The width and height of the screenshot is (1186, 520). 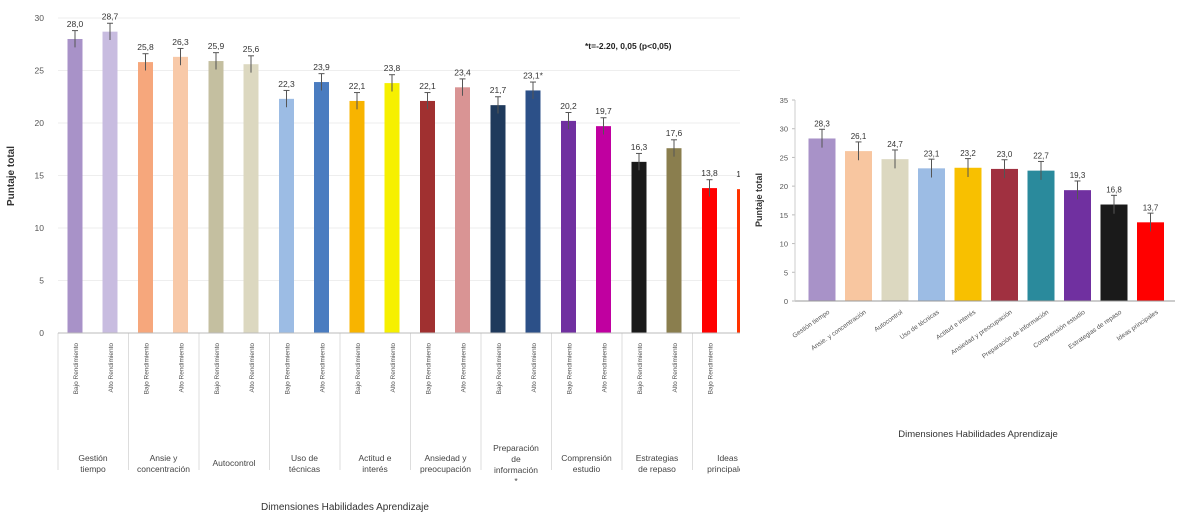 I want to click on bar-value-label: 16,8, so click(x=1114, y=190).